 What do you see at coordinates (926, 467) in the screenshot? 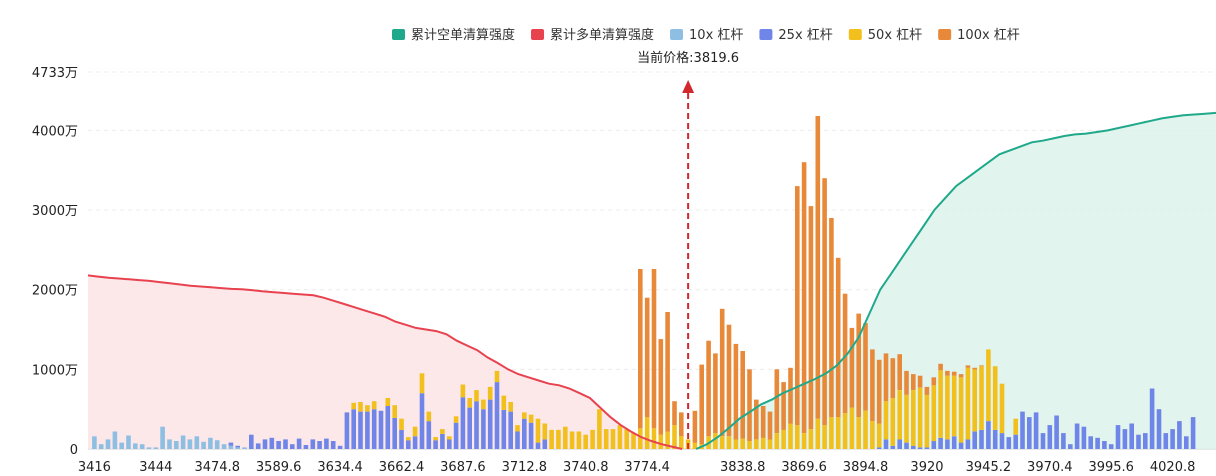
I see `x-tick-label: 3920` at bounding box center [926, 467].